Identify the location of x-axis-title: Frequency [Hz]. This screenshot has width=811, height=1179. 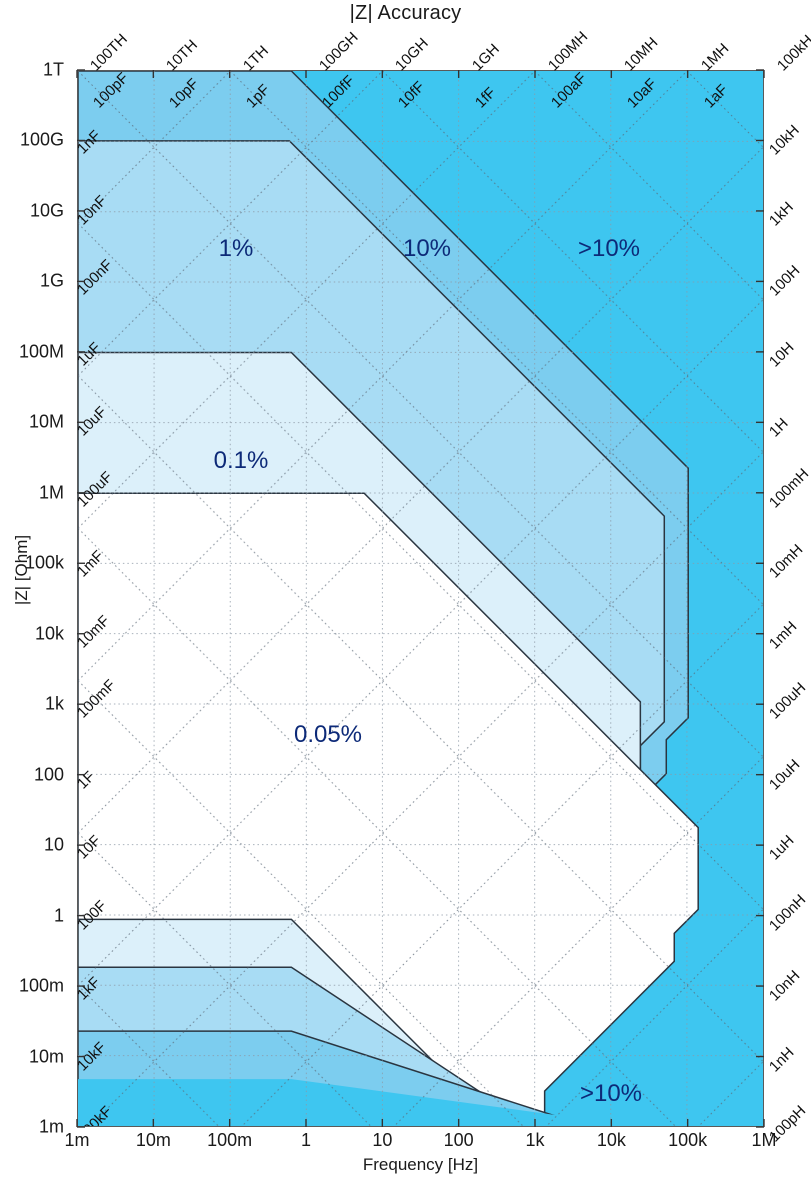
(420, 1164).